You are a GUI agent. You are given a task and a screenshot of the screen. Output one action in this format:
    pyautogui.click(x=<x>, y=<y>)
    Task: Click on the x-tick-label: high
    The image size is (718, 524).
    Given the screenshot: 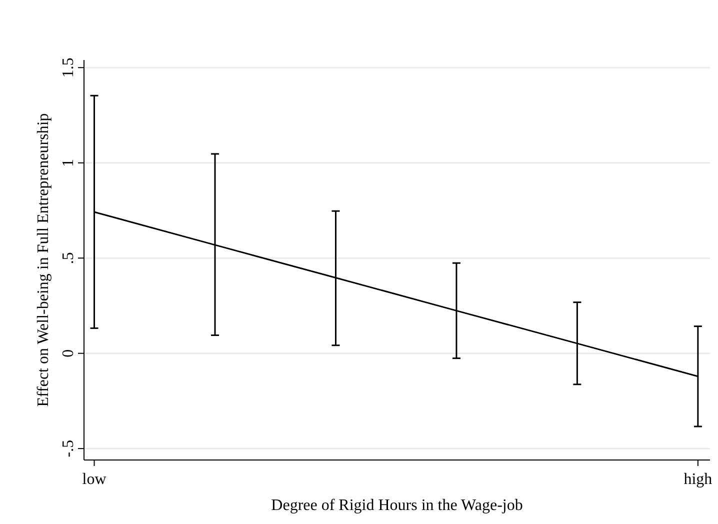 What is the action you would take?
    pyautogui.click(x=698, y=479)
    